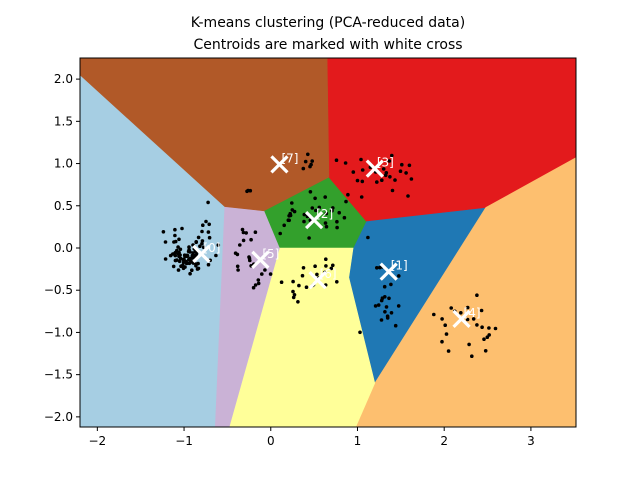 This screenshot has width=640, height=480. Describe the element at coordinates (399, 266) in the screenshot. I see `centroid-label: [1]` at that location.